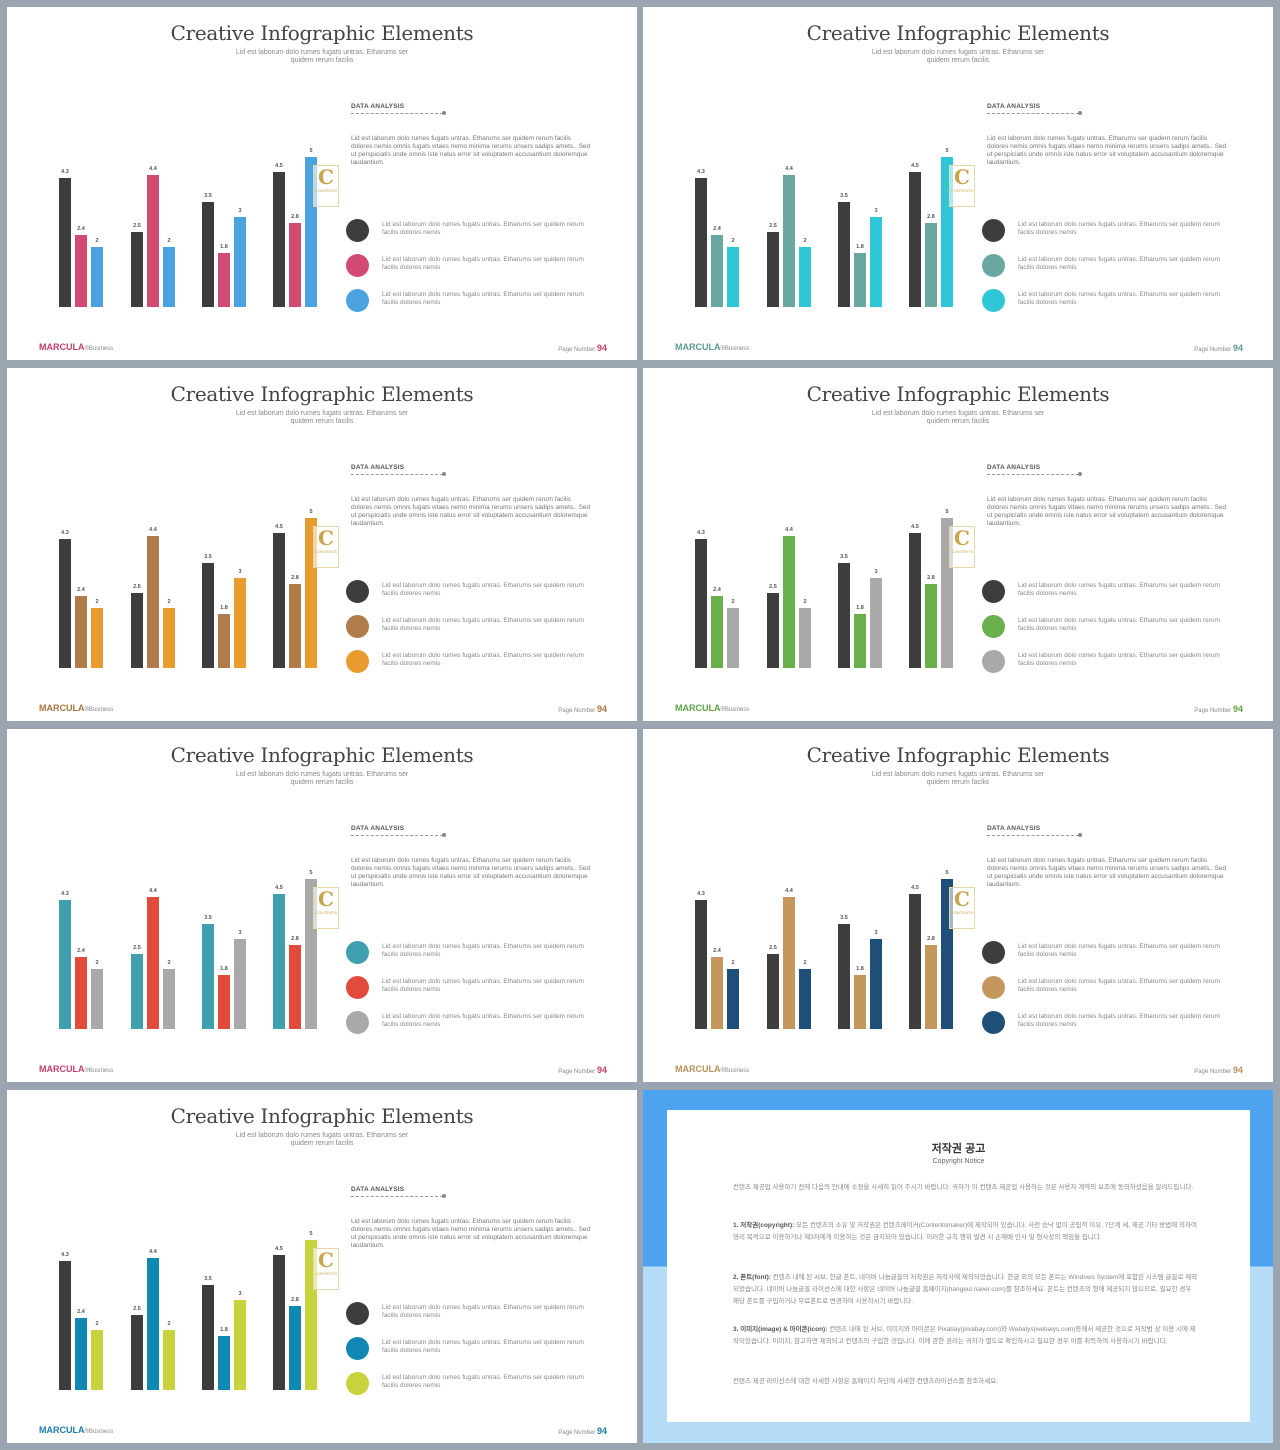  What do you see at coordinates (208, 1279) in the screenshot?
I see `bar-value-label: 3.5` at bounding box center [208, 1279].